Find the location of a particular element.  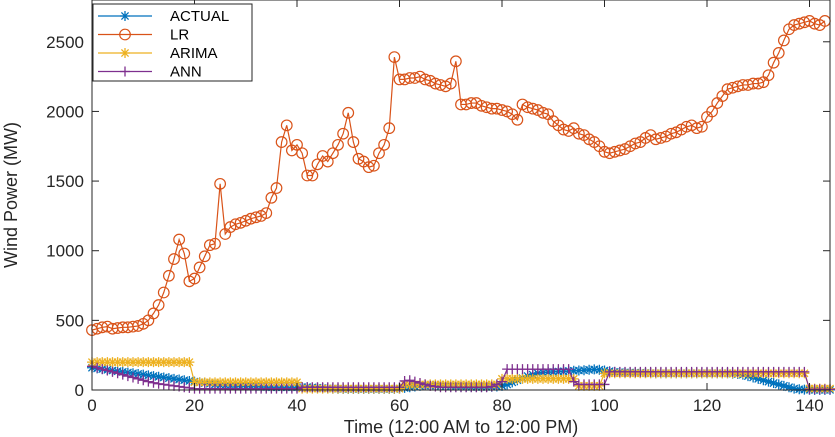

legend-label-lr: LR is located at coordinates (179, 35).